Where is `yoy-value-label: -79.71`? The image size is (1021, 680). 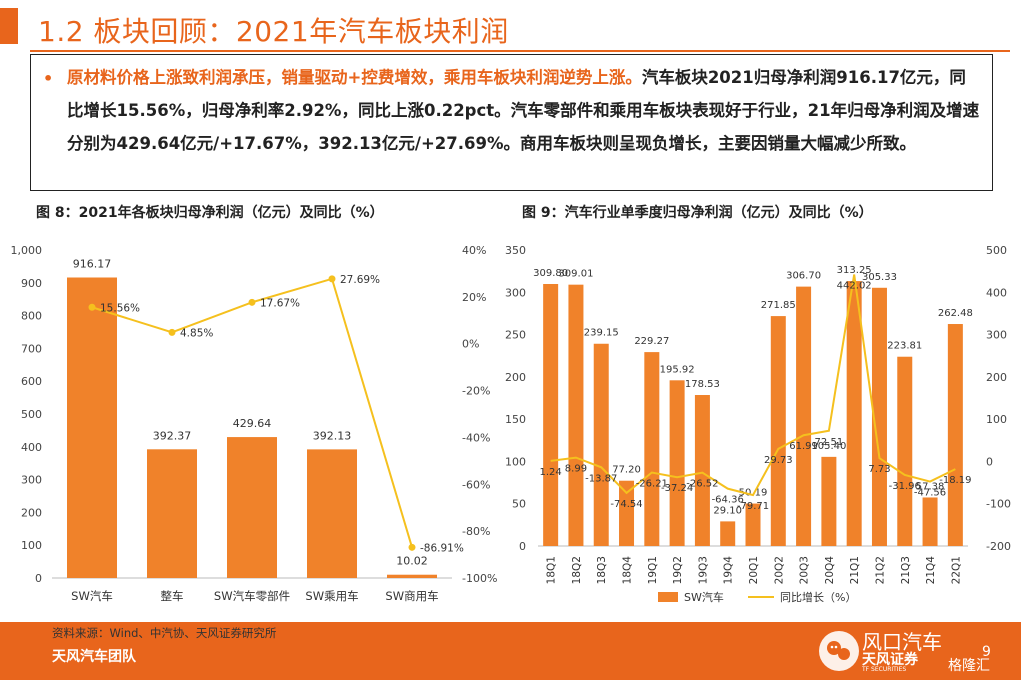
yoy-value-label: -79.71 is located at coordinates (753, 506).